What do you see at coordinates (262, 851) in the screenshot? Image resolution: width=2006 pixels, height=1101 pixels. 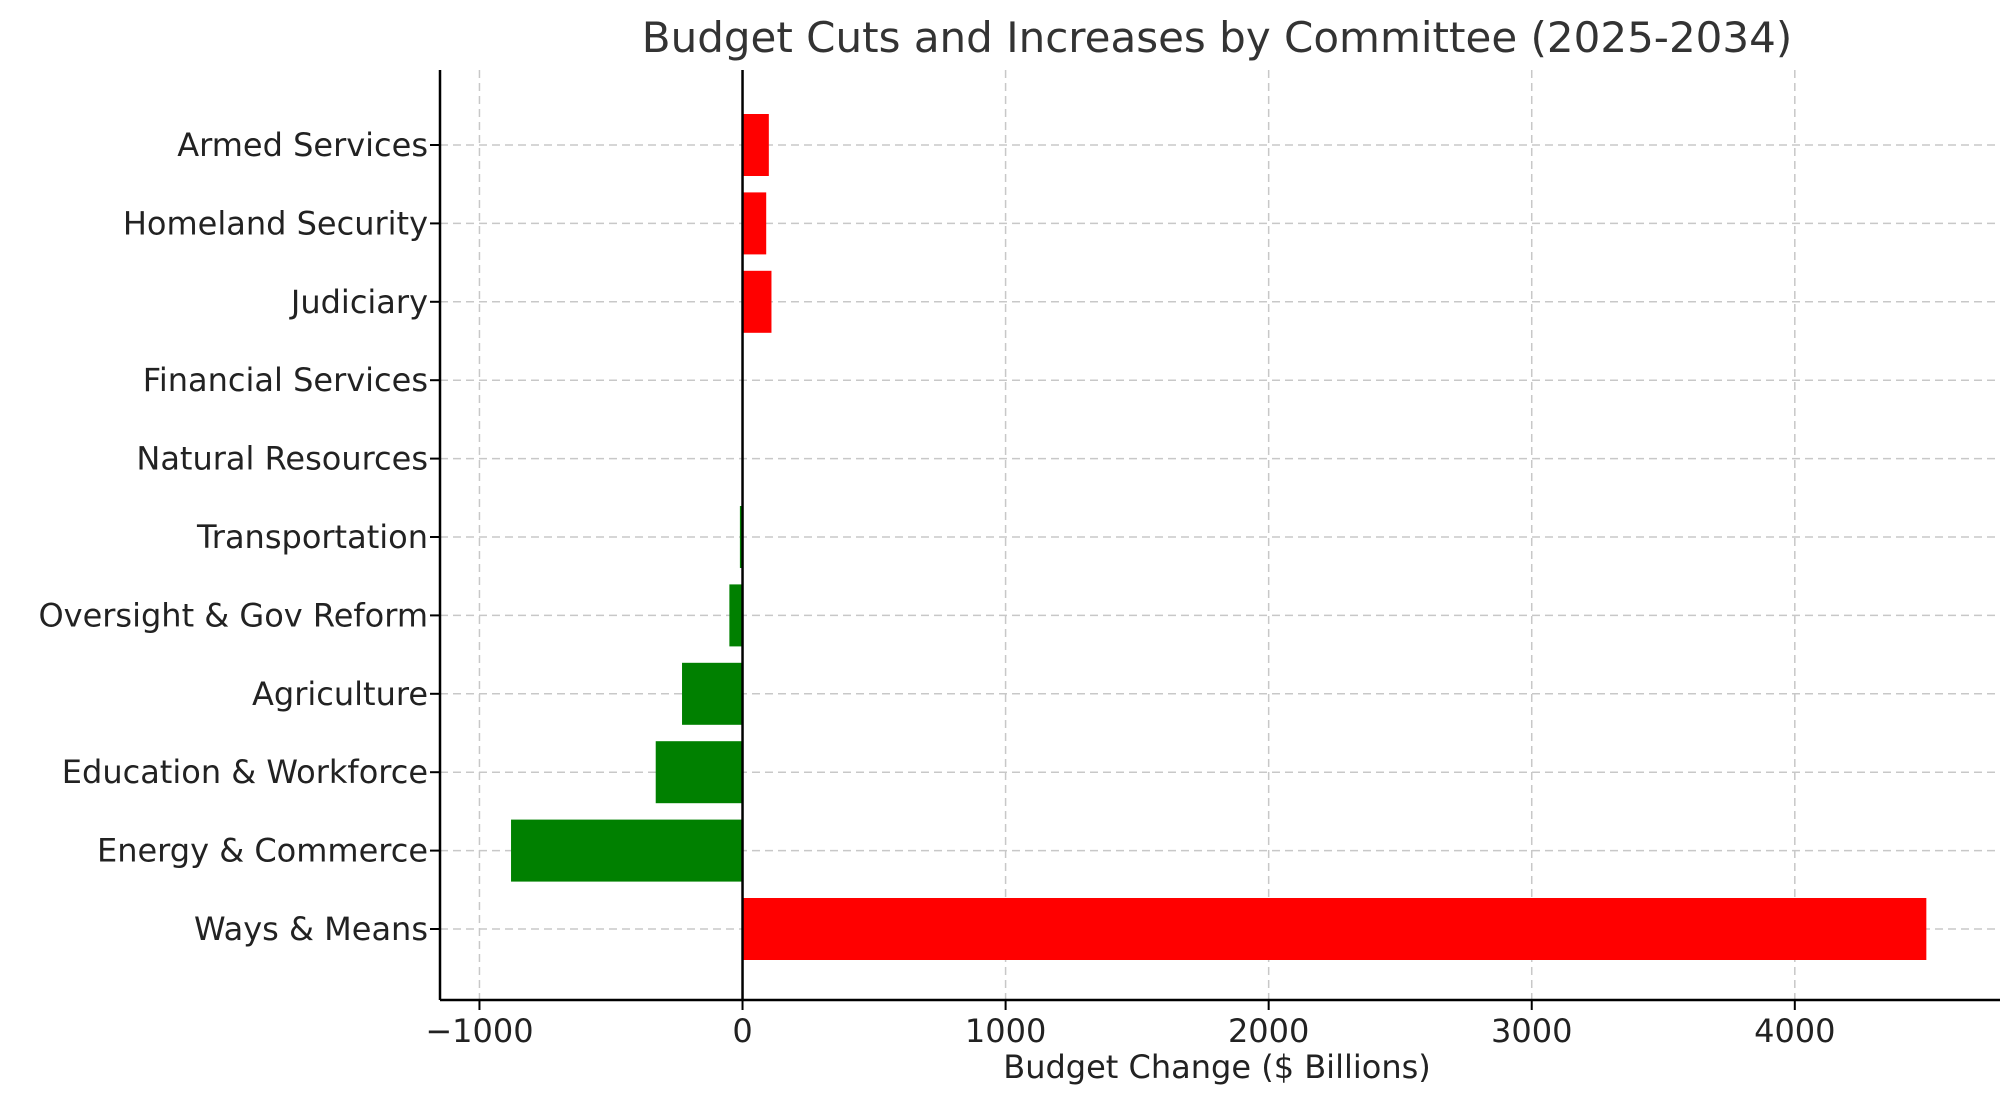 I see `y-tick-label: Energy & Commerce` at bounding box center [262, 851].